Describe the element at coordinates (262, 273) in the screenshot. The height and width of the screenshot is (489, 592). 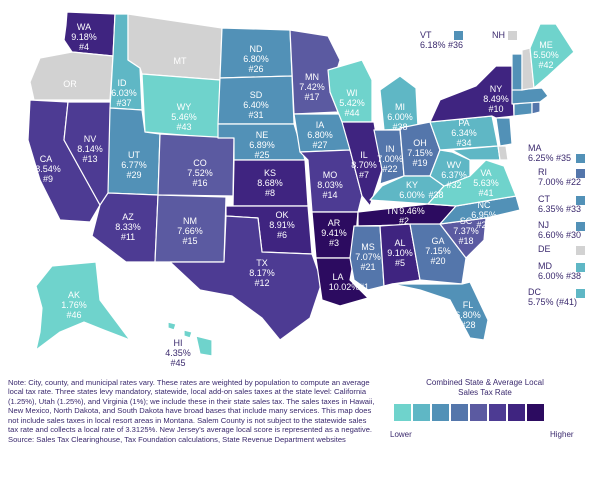
I see `label-TX: TX8.17%#12` at that location.